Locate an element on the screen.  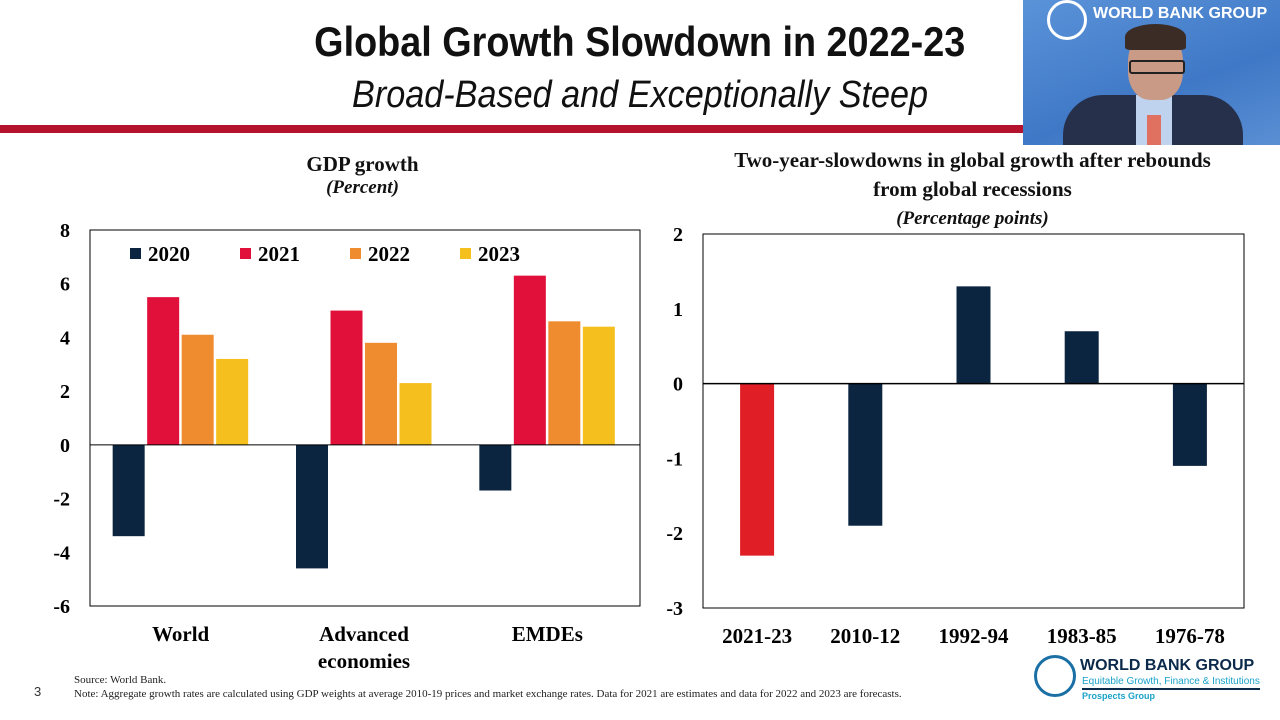
y-tick-label: 1 is located at coordinates (678, 310).